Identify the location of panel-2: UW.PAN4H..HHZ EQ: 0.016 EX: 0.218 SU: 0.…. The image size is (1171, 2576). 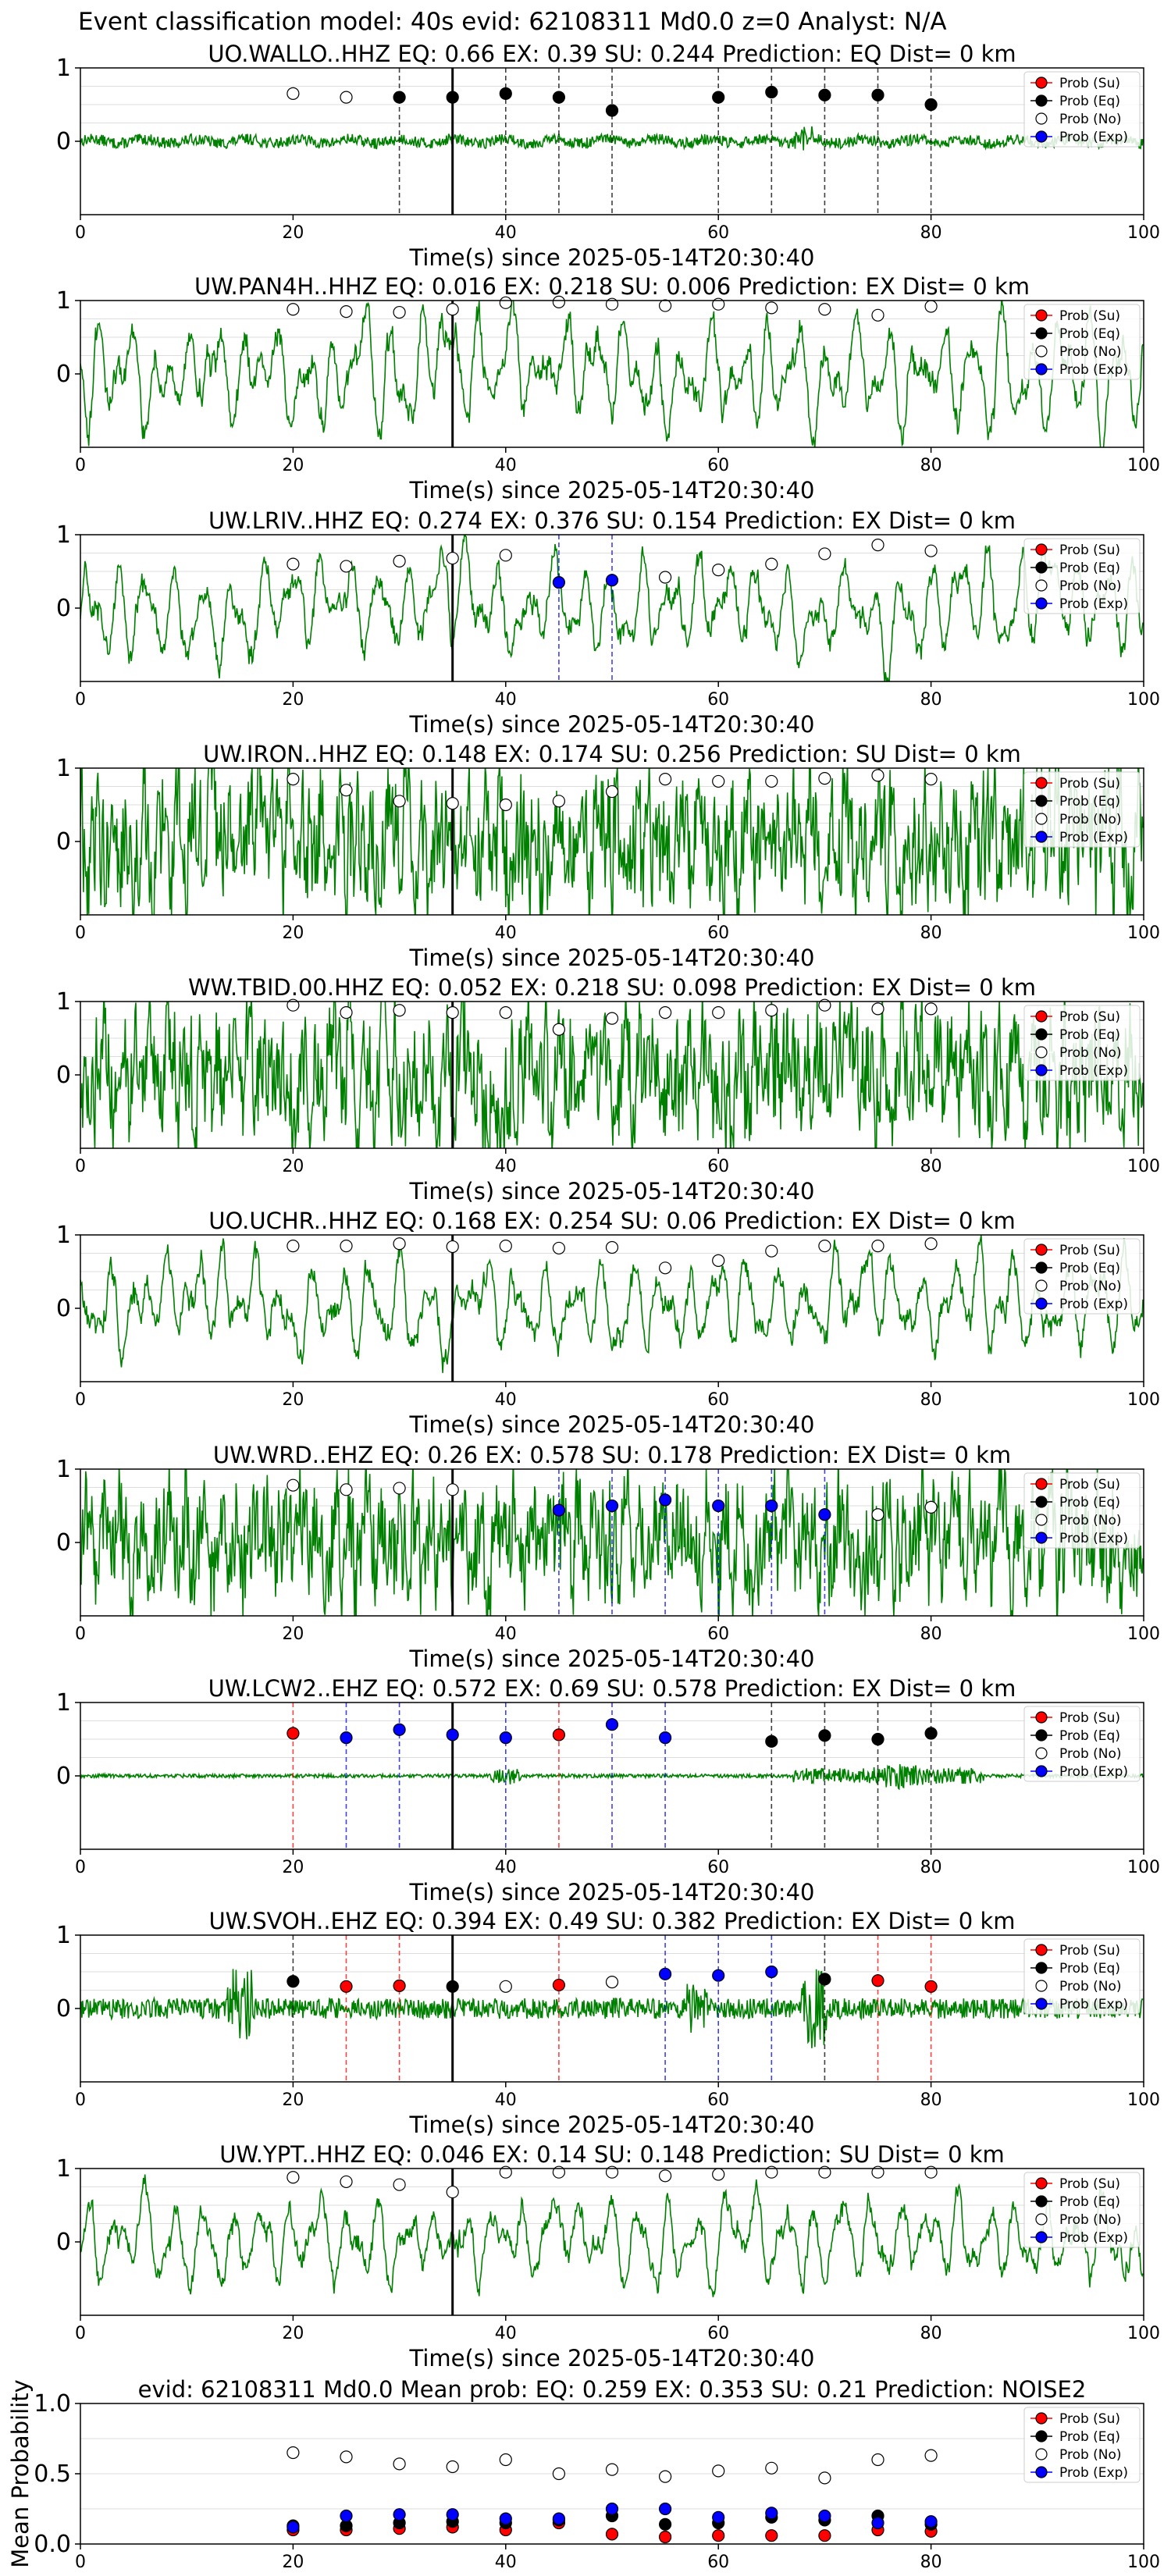
(608, 388).